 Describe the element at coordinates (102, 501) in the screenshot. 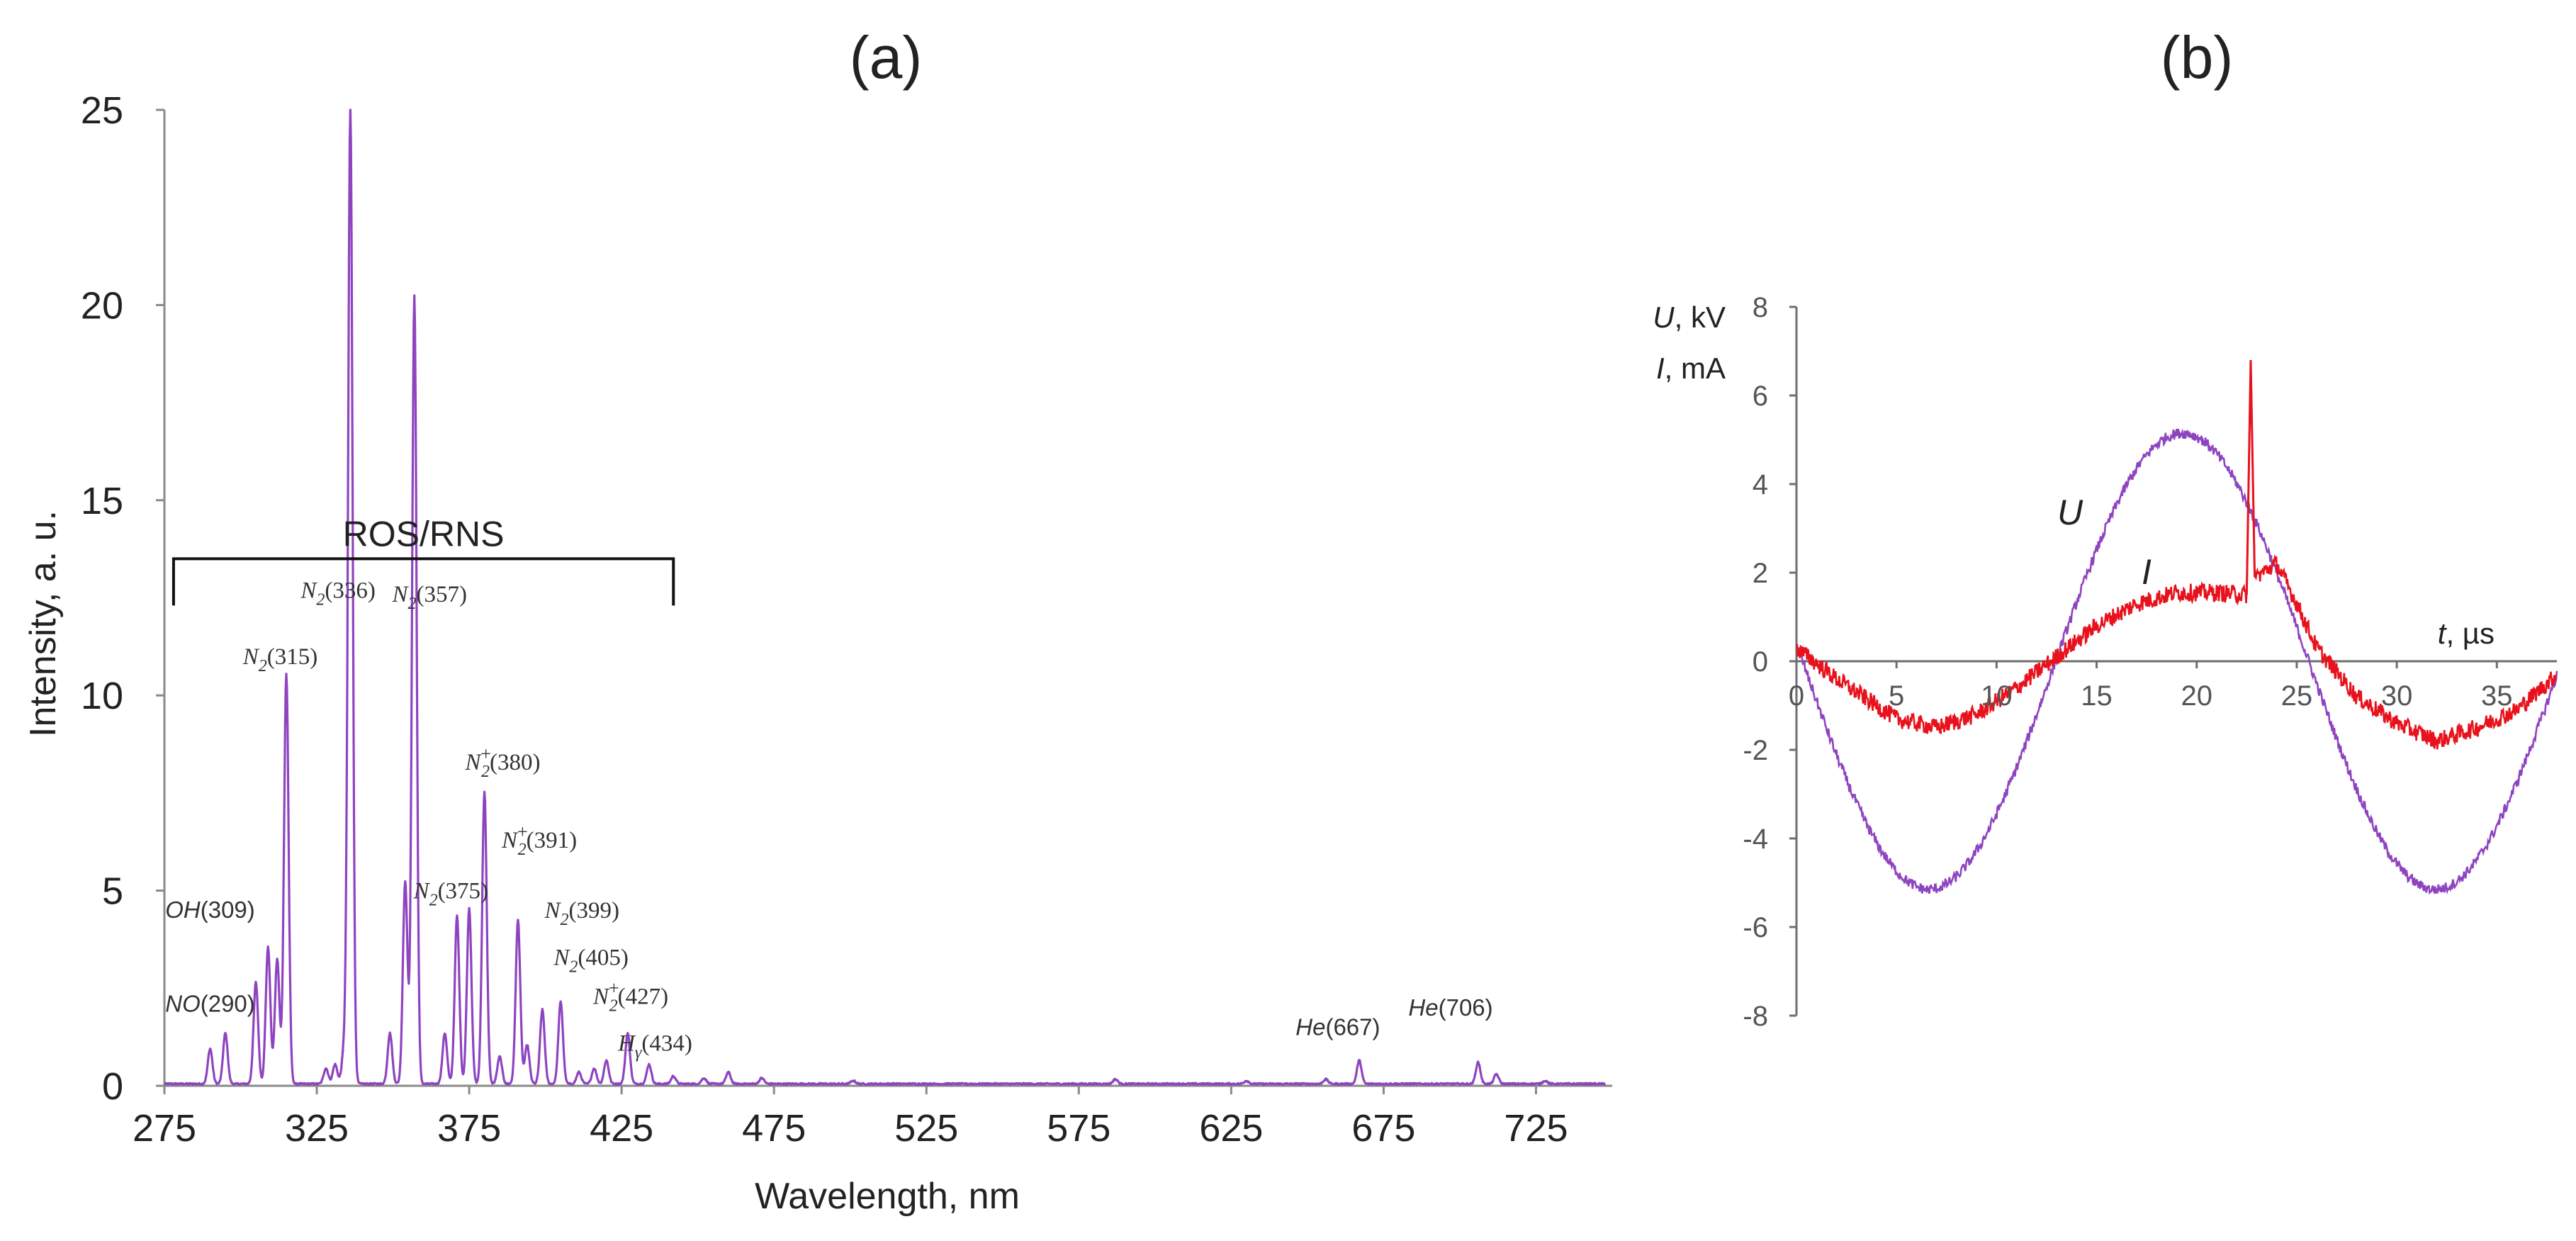

I see `y-tick-label: 15` at that location.